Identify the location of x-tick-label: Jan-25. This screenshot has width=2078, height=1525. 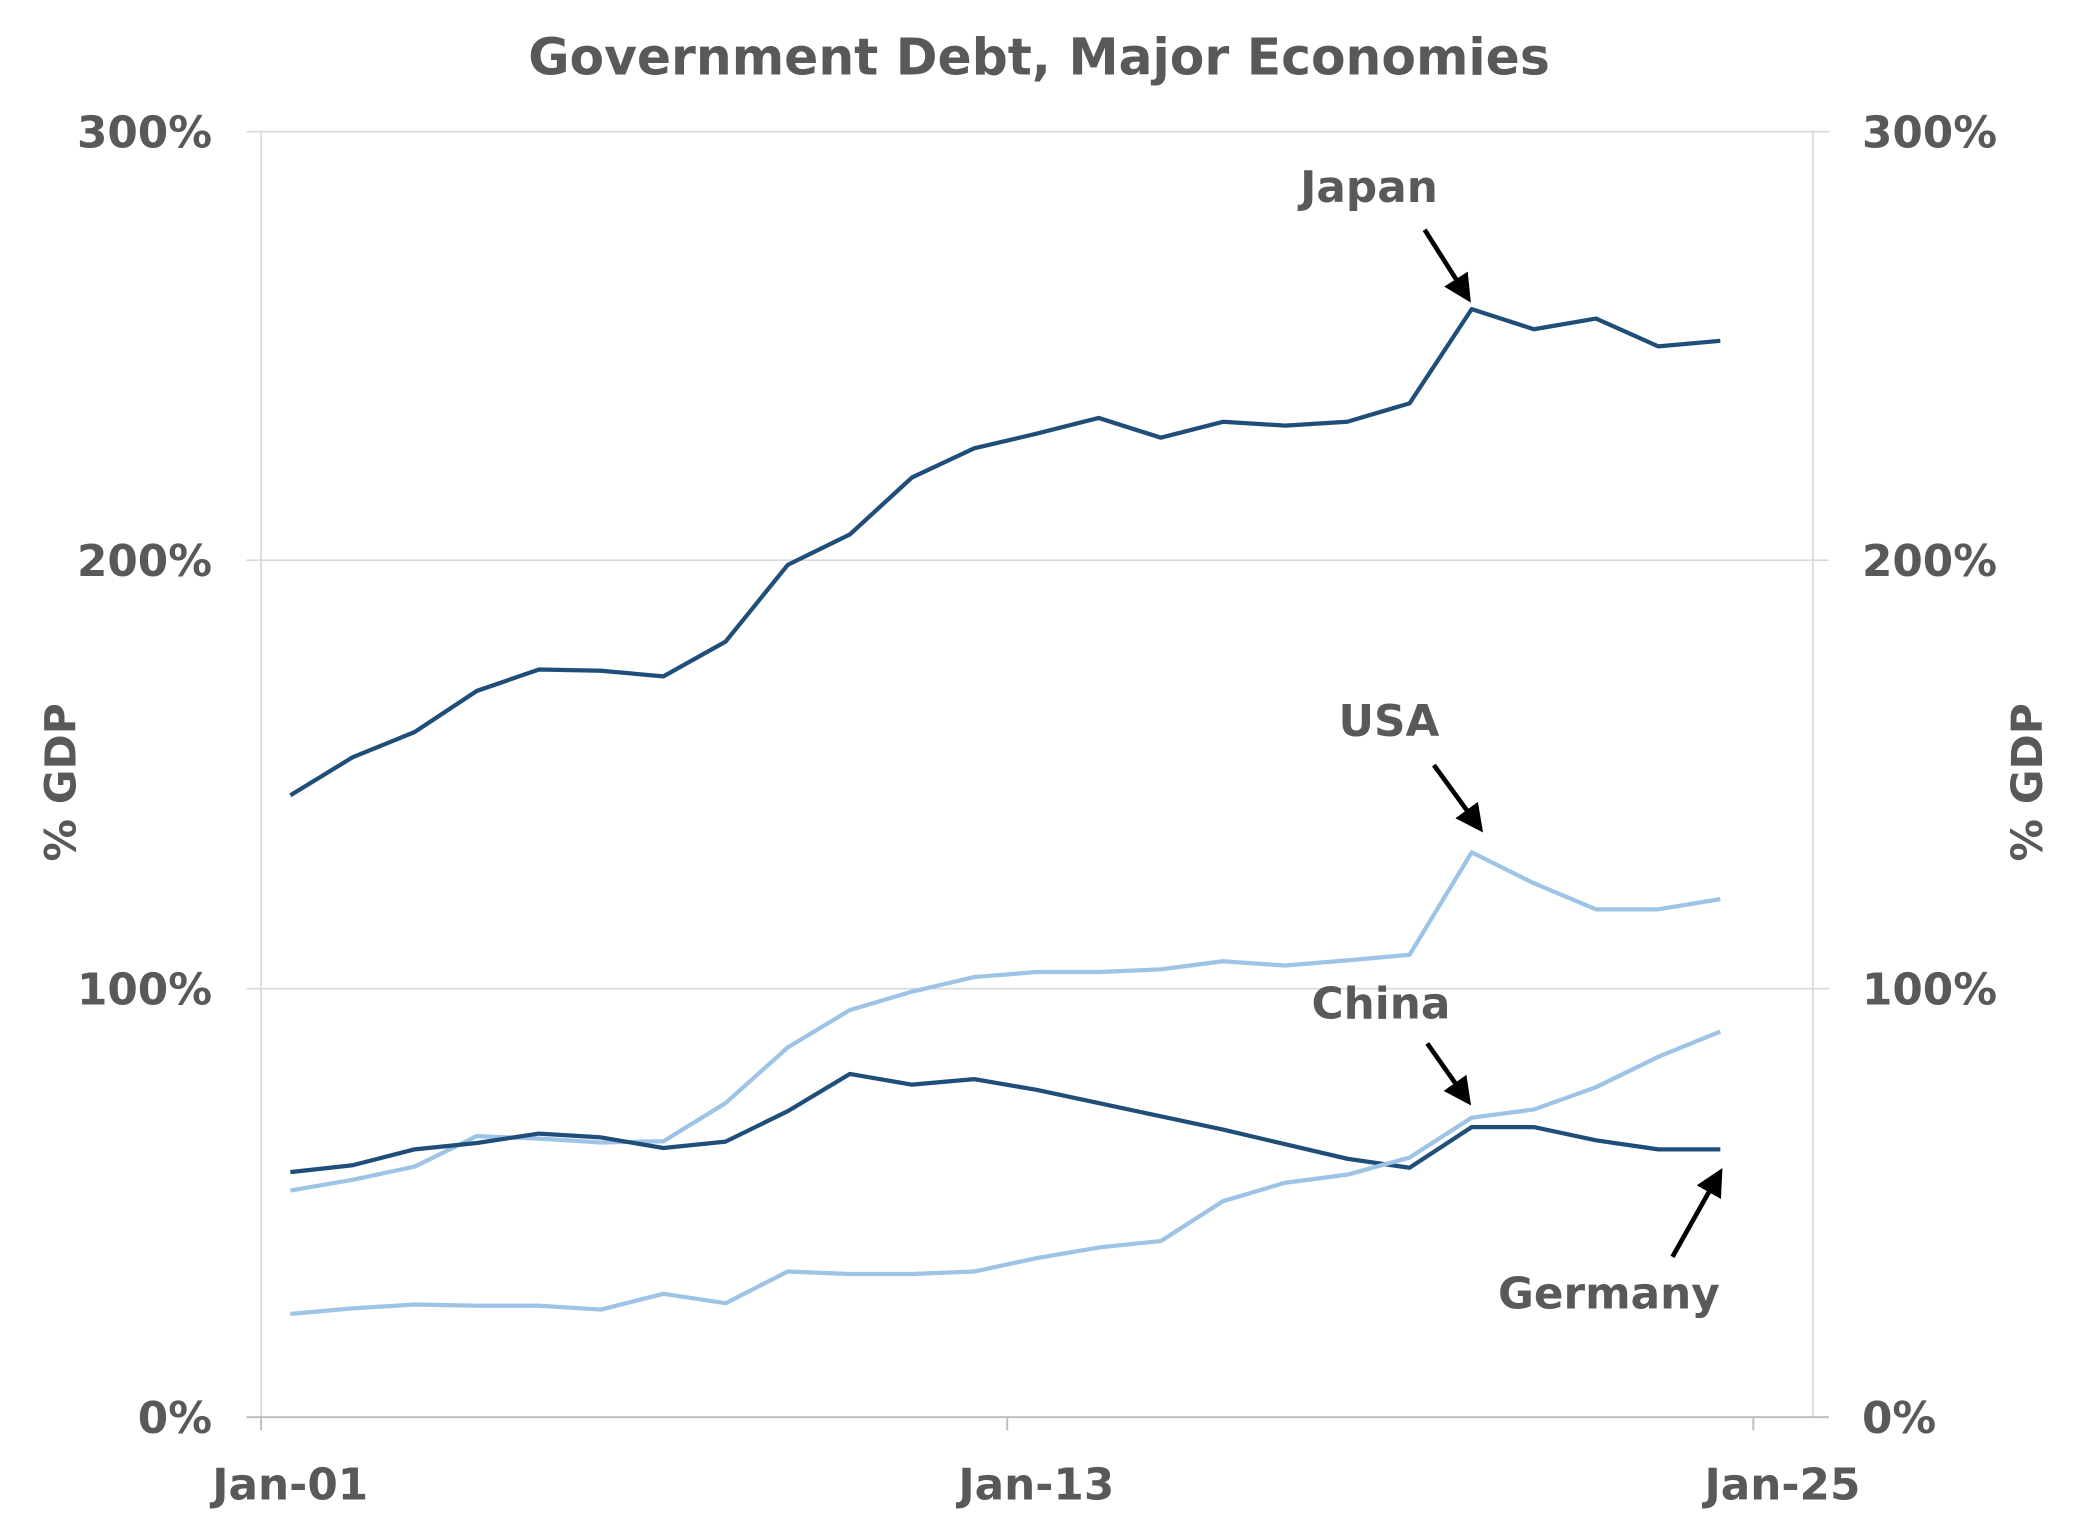
(1781, 1484).